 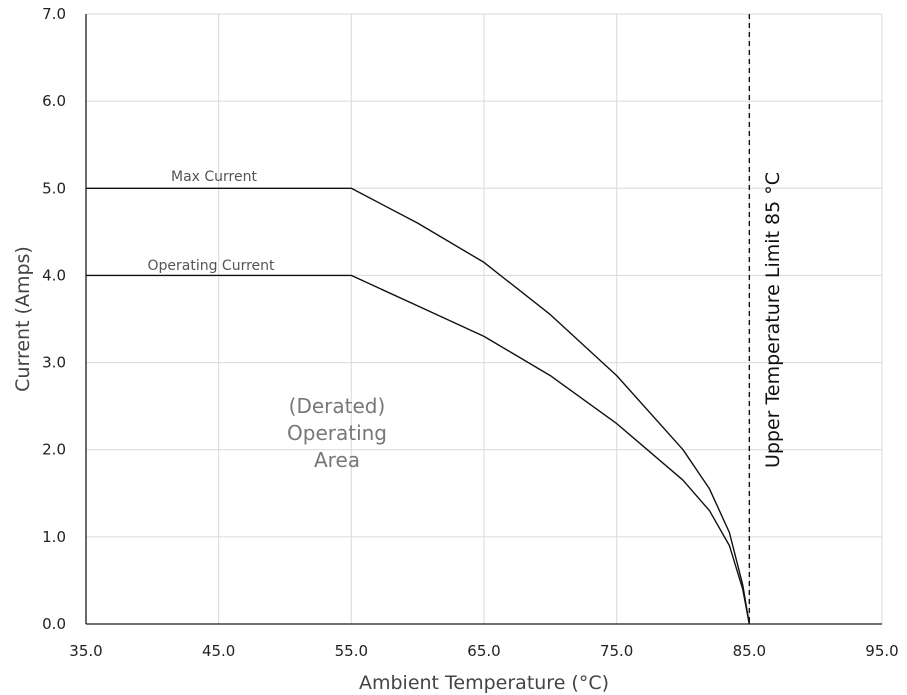 I want to click on x-tick-label: 55.0, so click(x=351, y=651).